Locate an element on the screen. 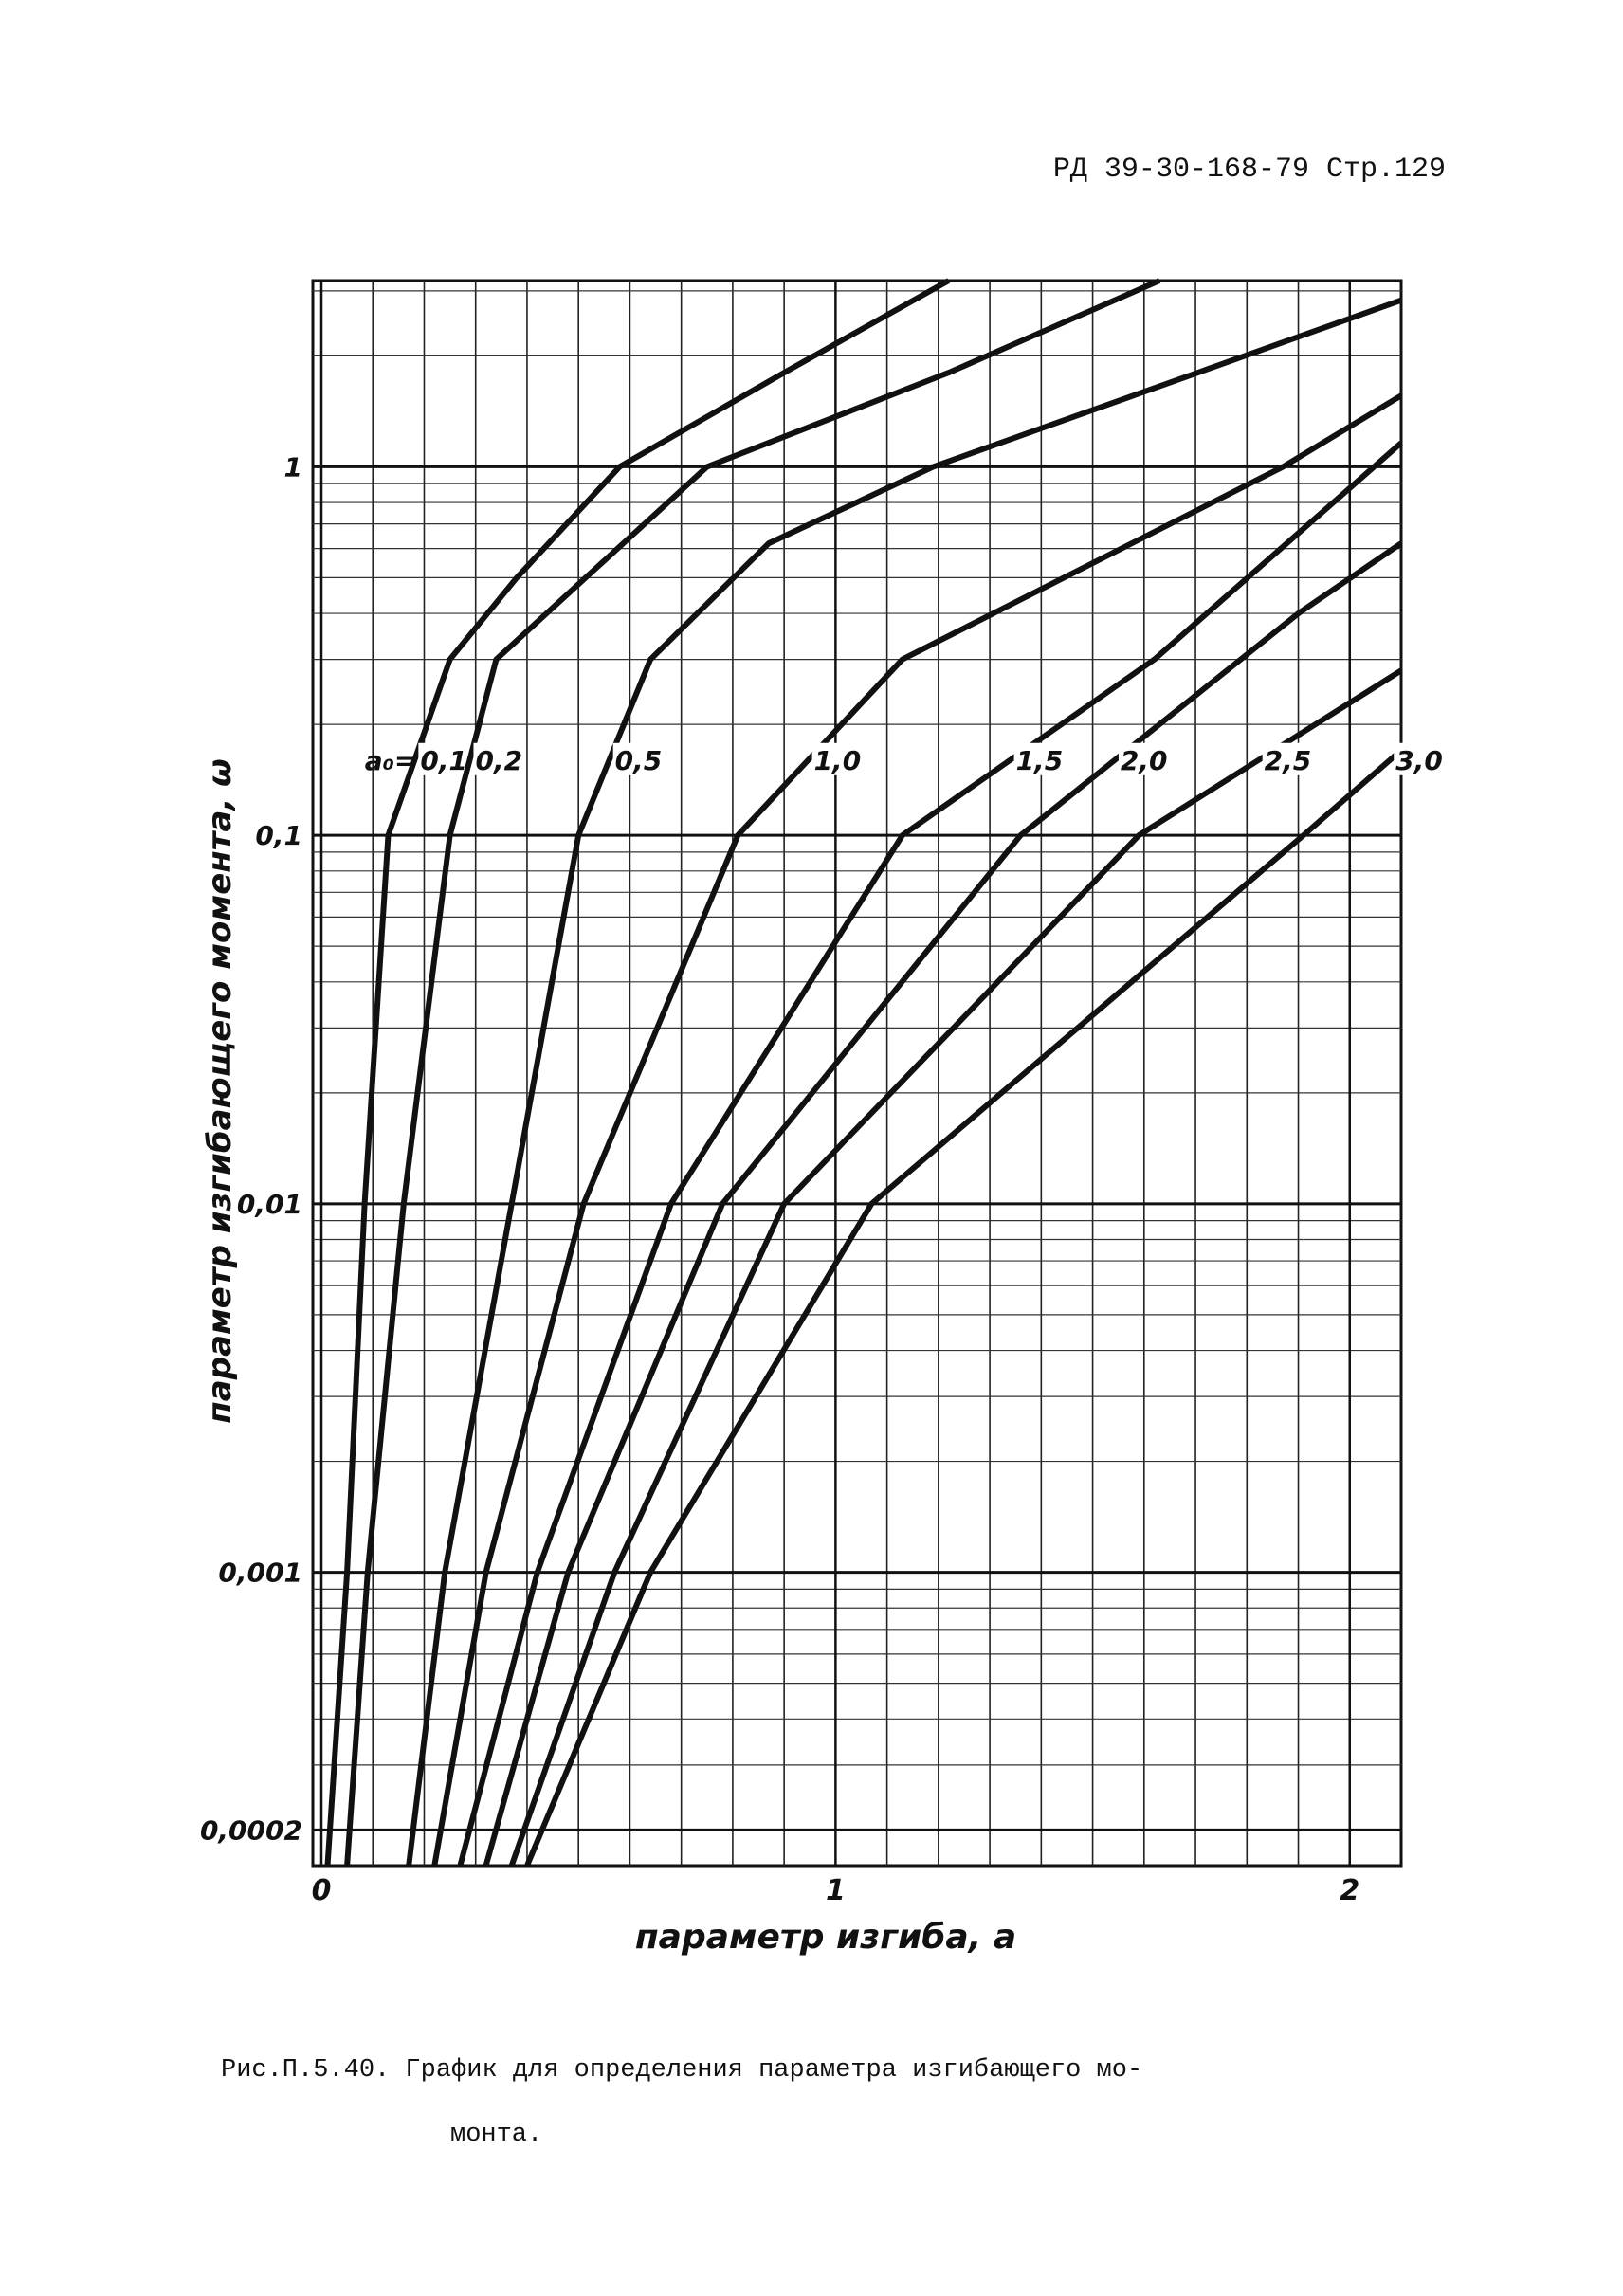  curve-label: 3,0 is located at coordinates (1419, 760).